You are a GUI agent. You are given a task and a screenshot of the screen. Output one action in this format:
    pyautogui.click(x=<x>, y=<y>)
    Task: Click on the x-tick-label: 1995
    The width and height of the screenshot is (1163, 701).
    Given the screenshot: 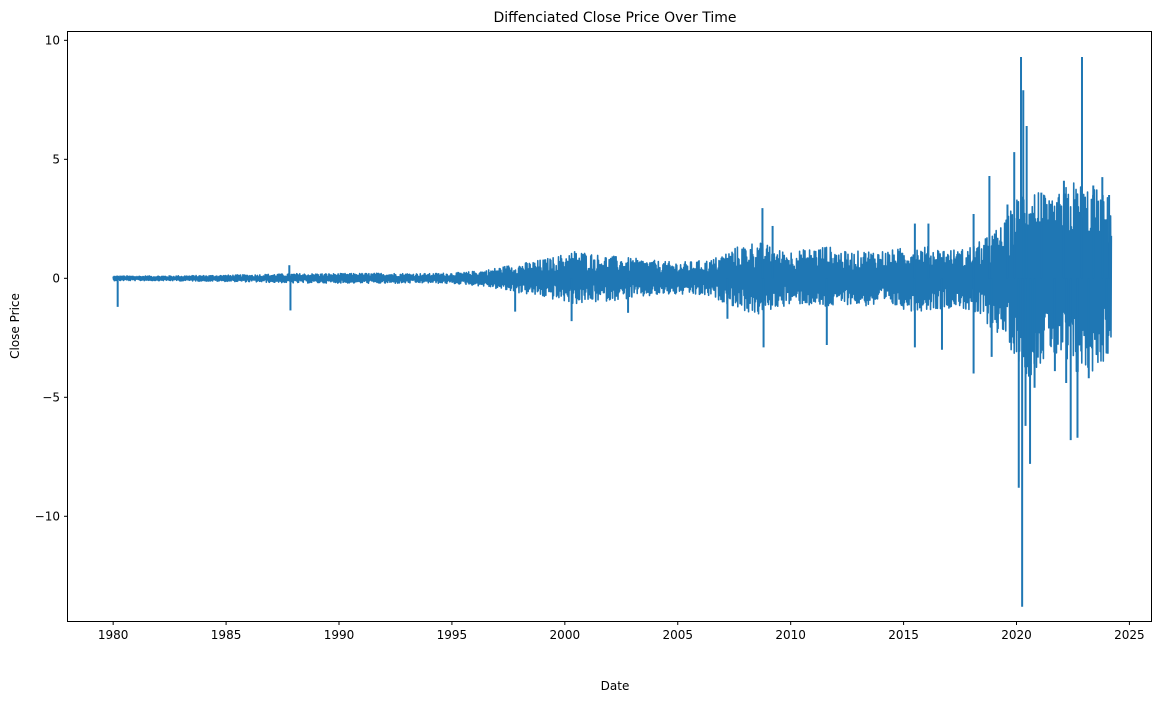 What is the action you would take?
    pyautogui.click(x=452, y=635)
    